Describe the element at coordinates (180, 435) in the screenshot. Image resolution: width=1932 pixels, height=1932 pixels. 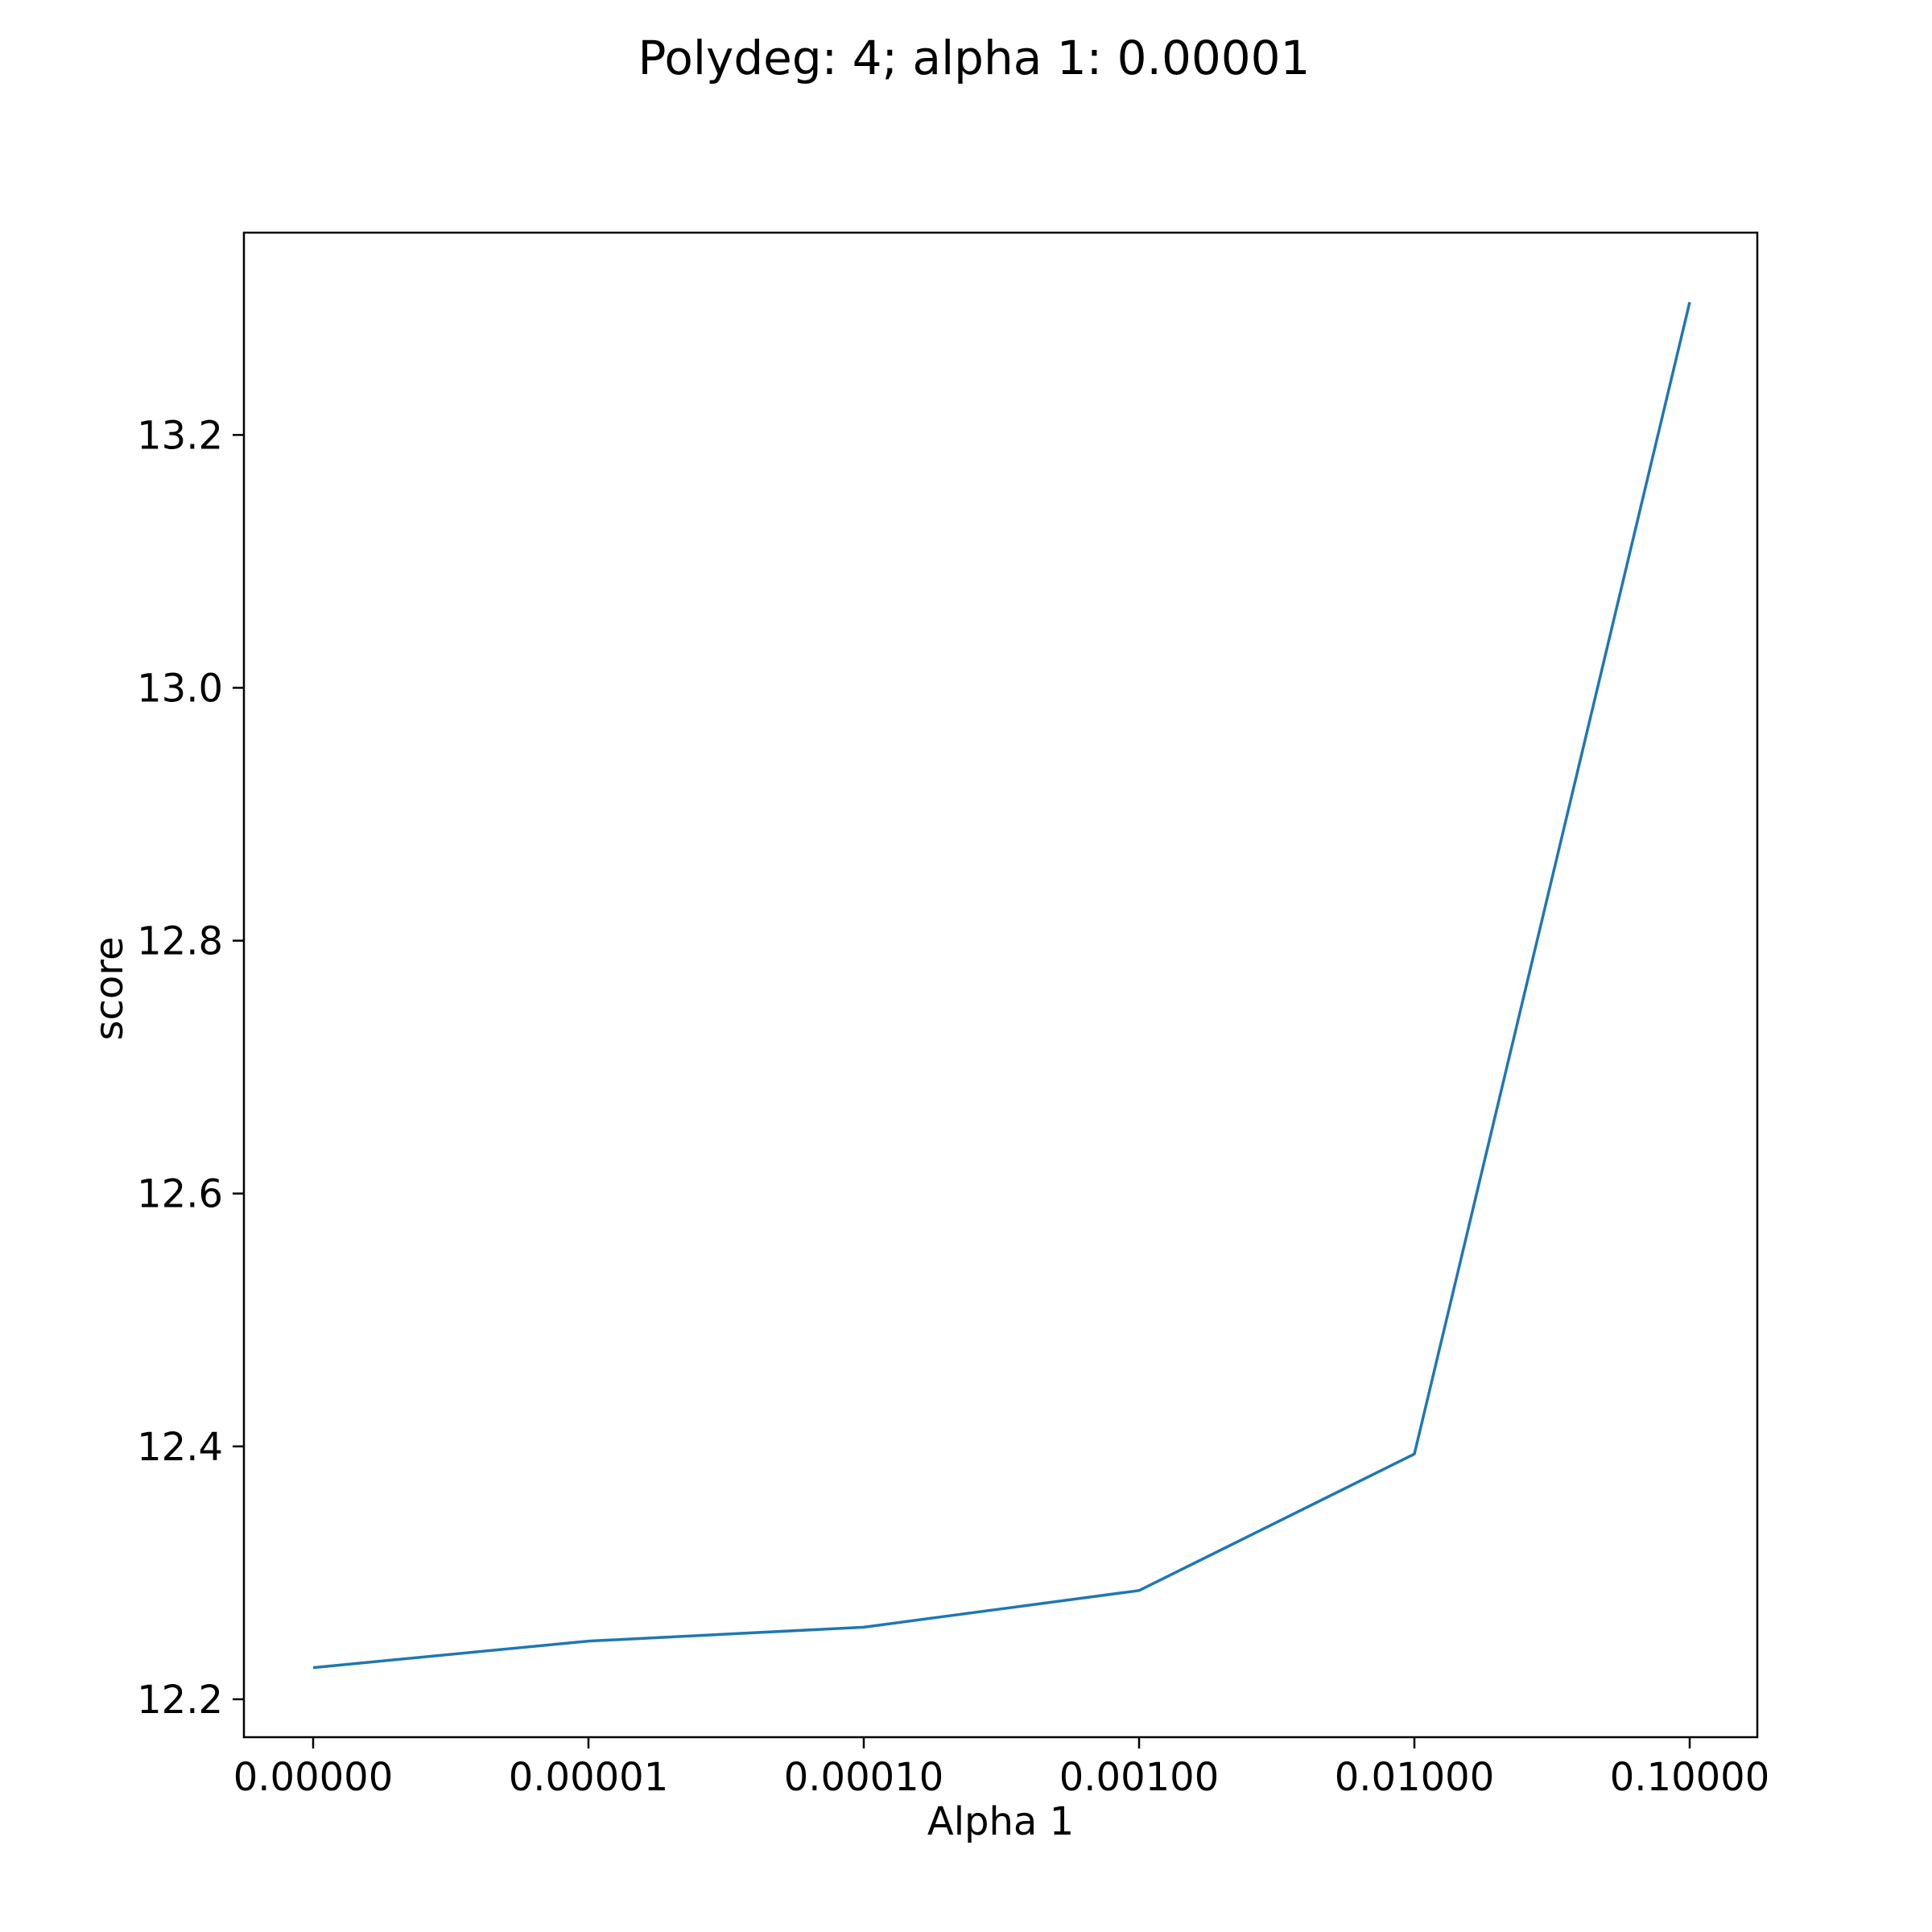
I see `y-tick-label: 13.2` at that location.